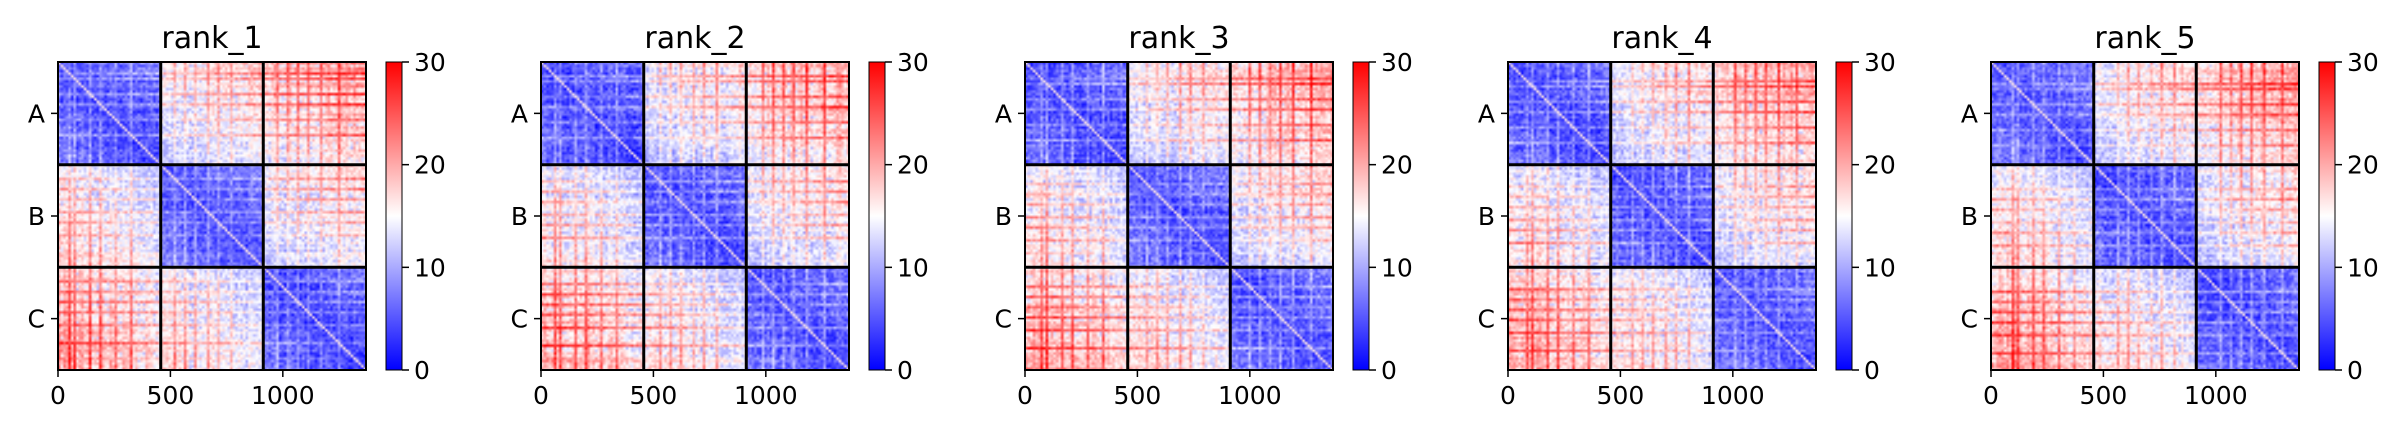 The height and width of the screenshot is (438, 2401). Describe the element at coordinates (211, 38) in the screenshot. I see `panel-title: rank_1` at that location.